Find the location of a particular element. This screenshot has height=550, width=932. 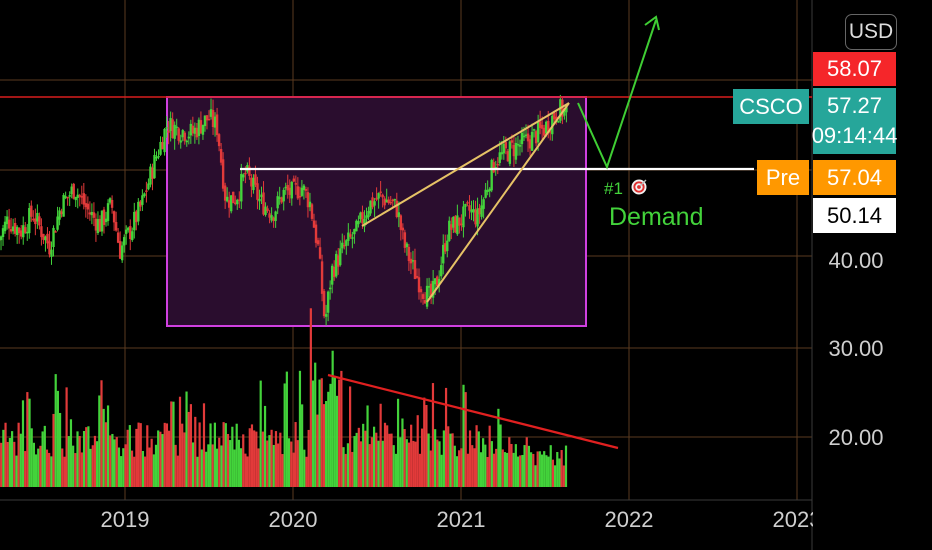

x-tick-label: 2022 is located at coordinates (629, 519).